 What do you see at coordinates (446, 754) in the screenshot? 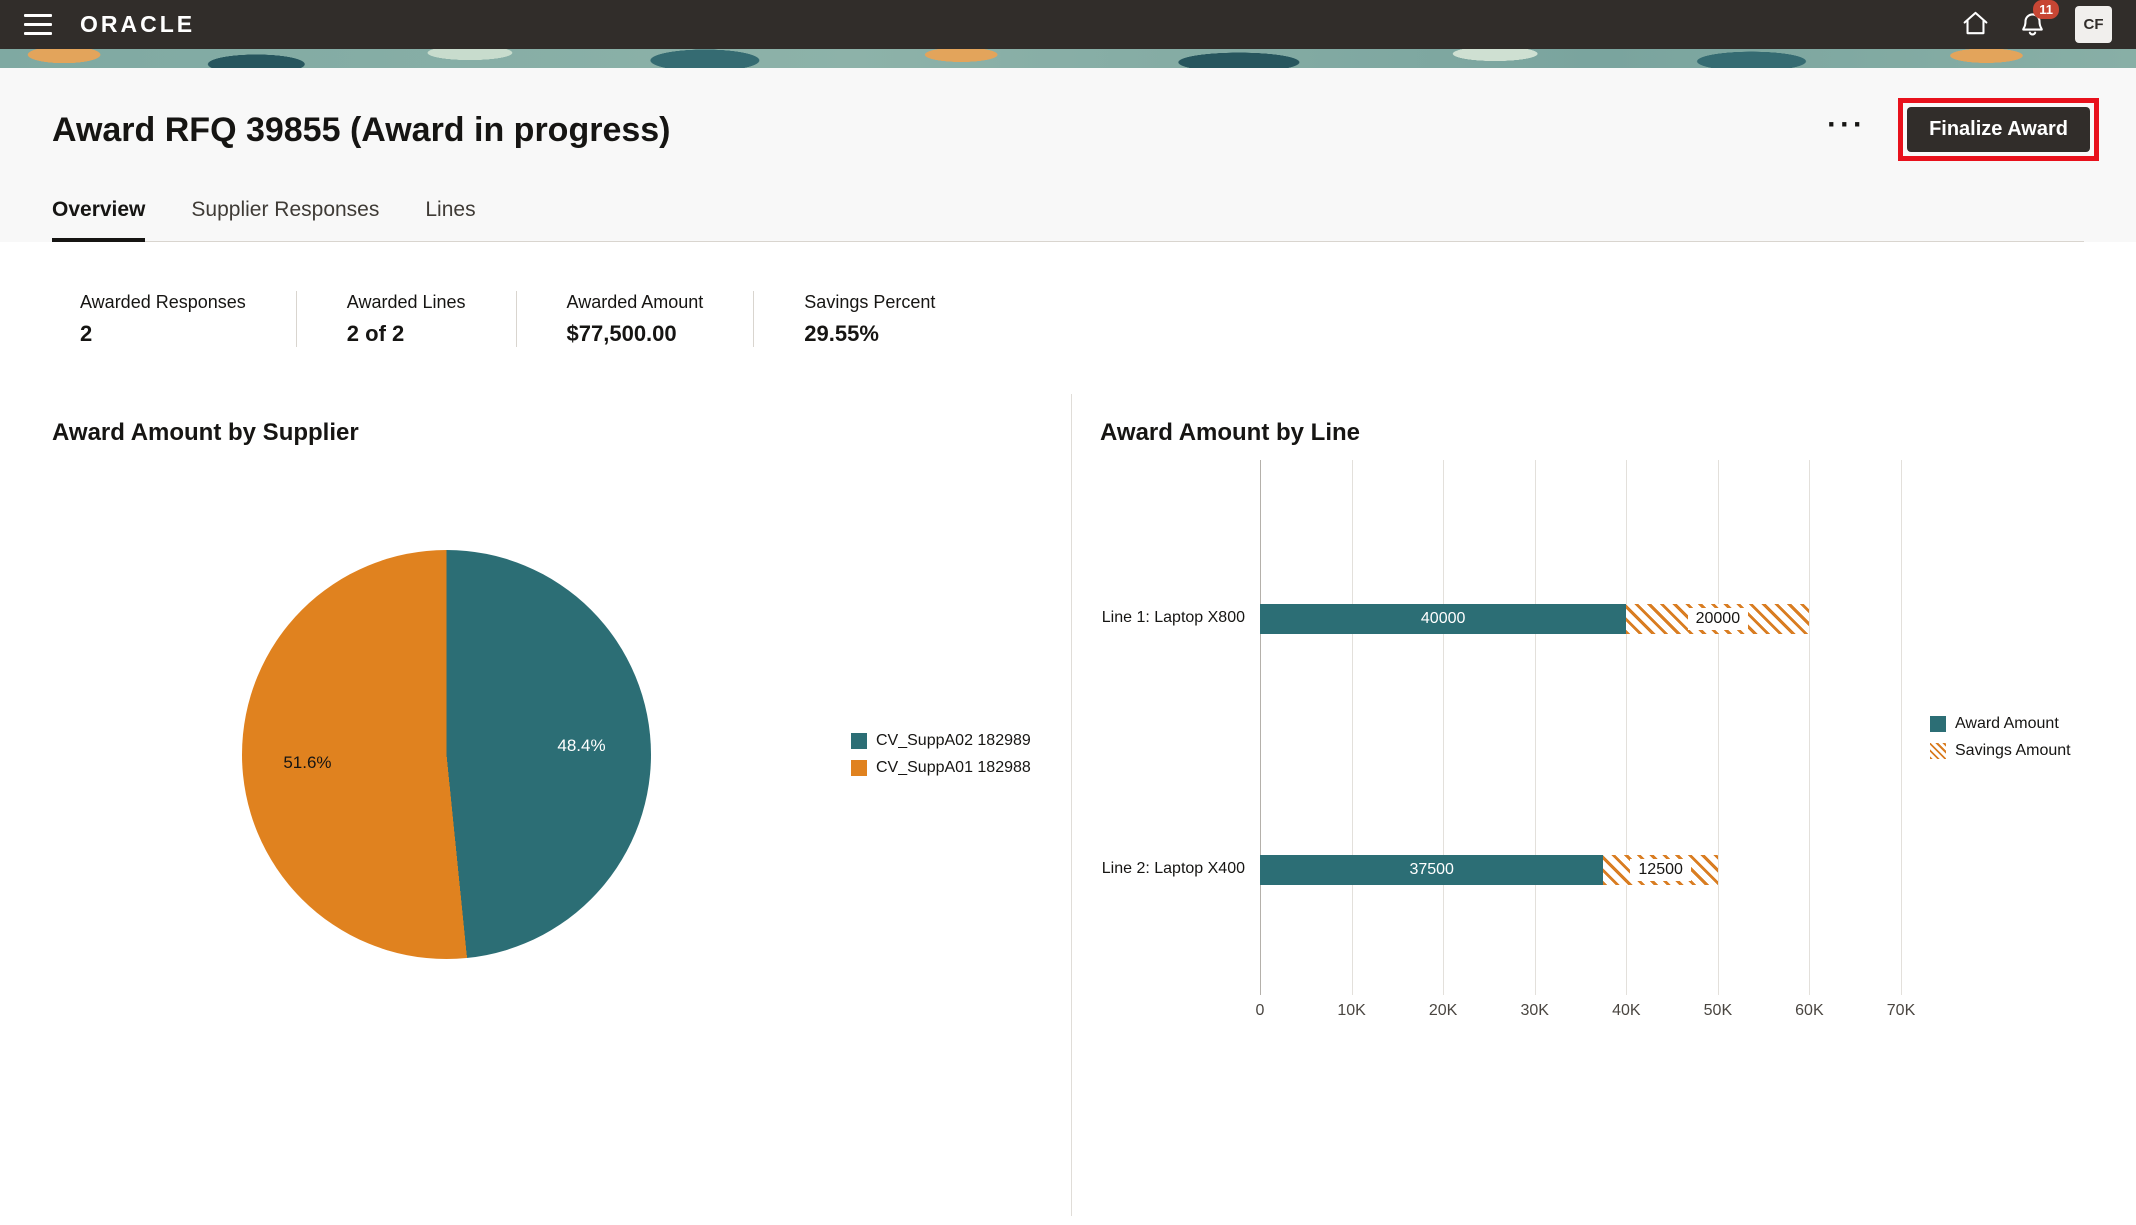
I see `pie-chart: 48.4% 51.6%` at bounding box center [446, 754].